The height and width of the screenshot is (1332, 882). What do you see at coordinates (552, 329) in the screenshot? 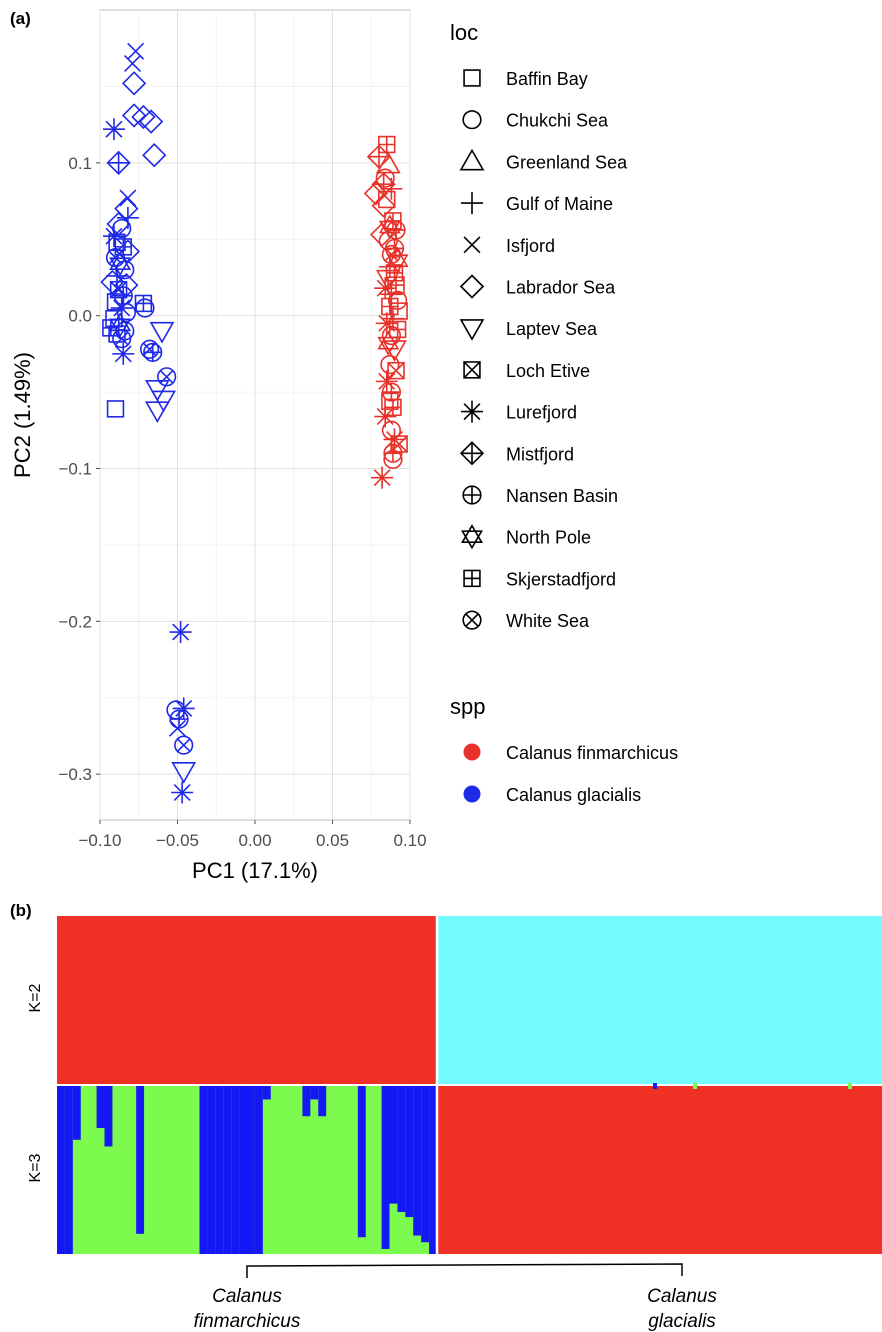
I see `legend-loc-label: Laptev Sea` at bounding box center [552, 329].